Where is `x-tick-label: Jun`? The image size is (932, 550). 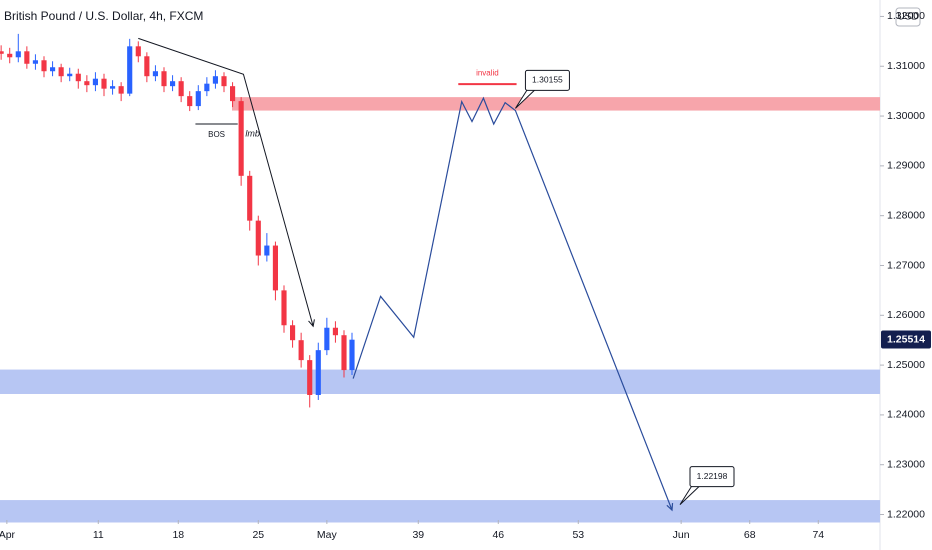 x-tick-label: Jun is located at coordinates (681, 535).